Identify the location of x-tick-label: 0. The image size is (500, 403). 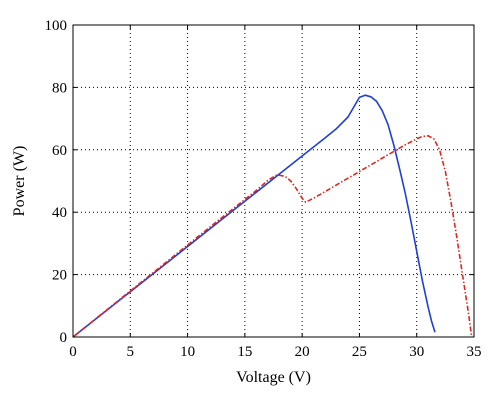
(73, 352).